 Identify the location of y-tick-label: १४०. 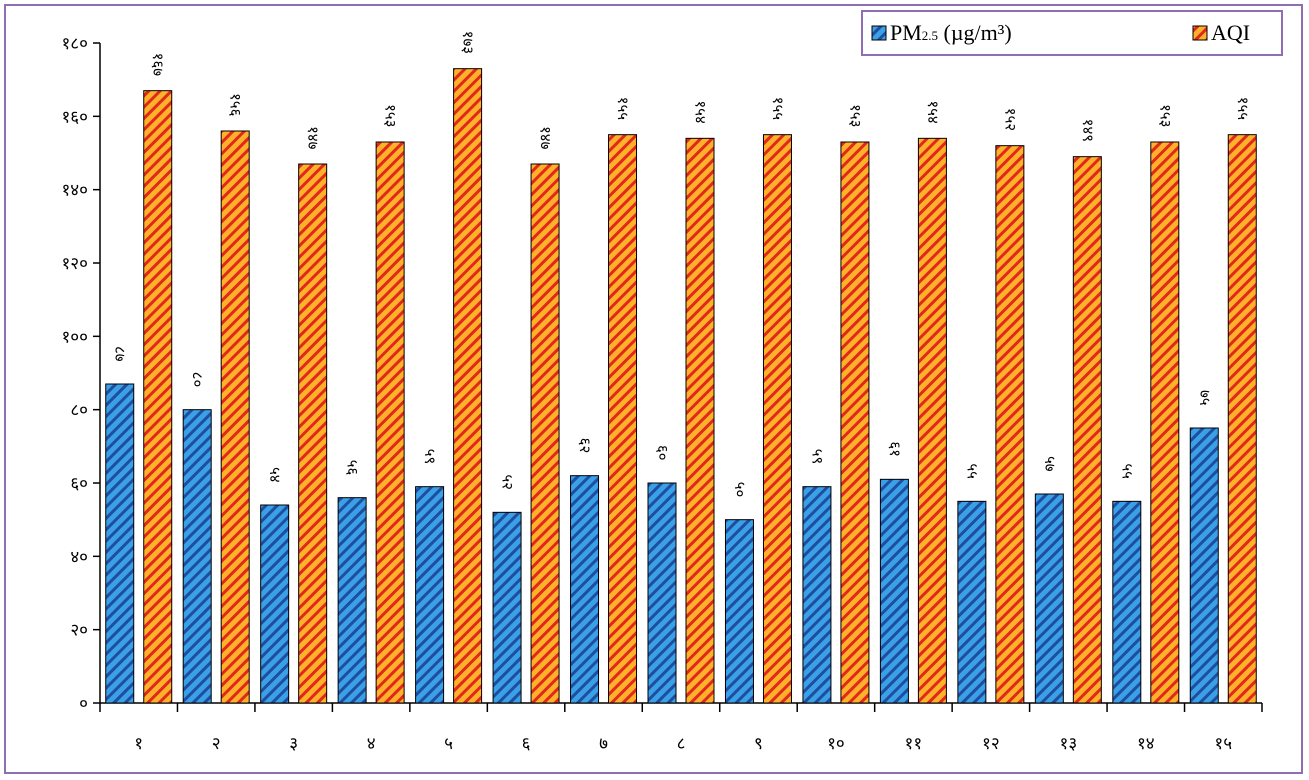
(74, 191).